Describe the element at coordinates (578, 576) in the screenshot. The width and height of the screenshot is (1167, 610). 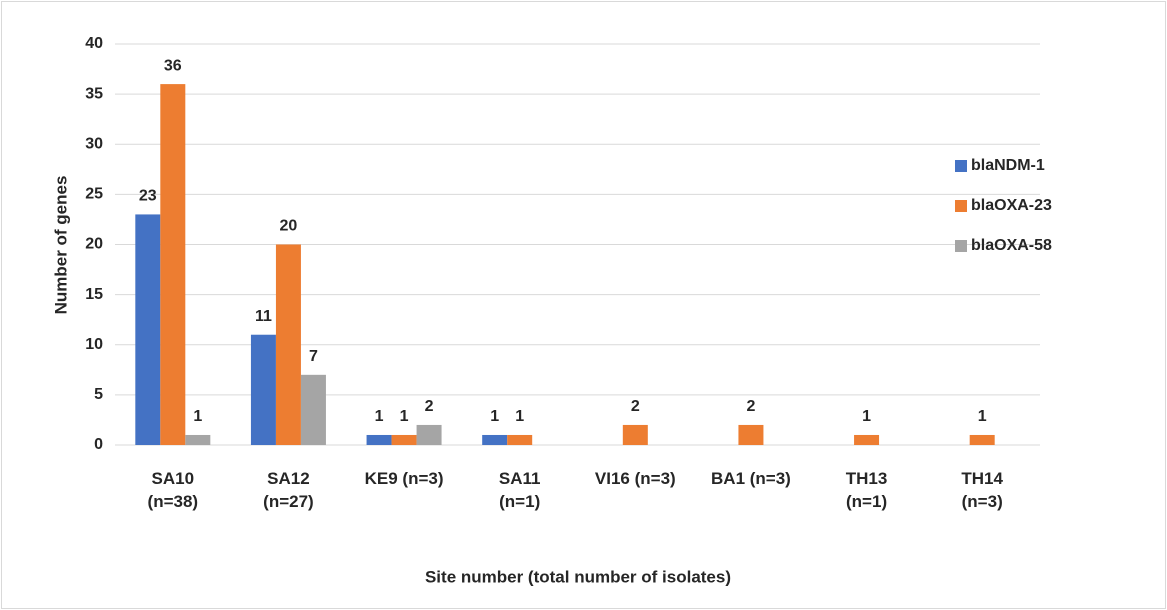
I see `x-axis-title: Site number (total number of isolates)` at that location.